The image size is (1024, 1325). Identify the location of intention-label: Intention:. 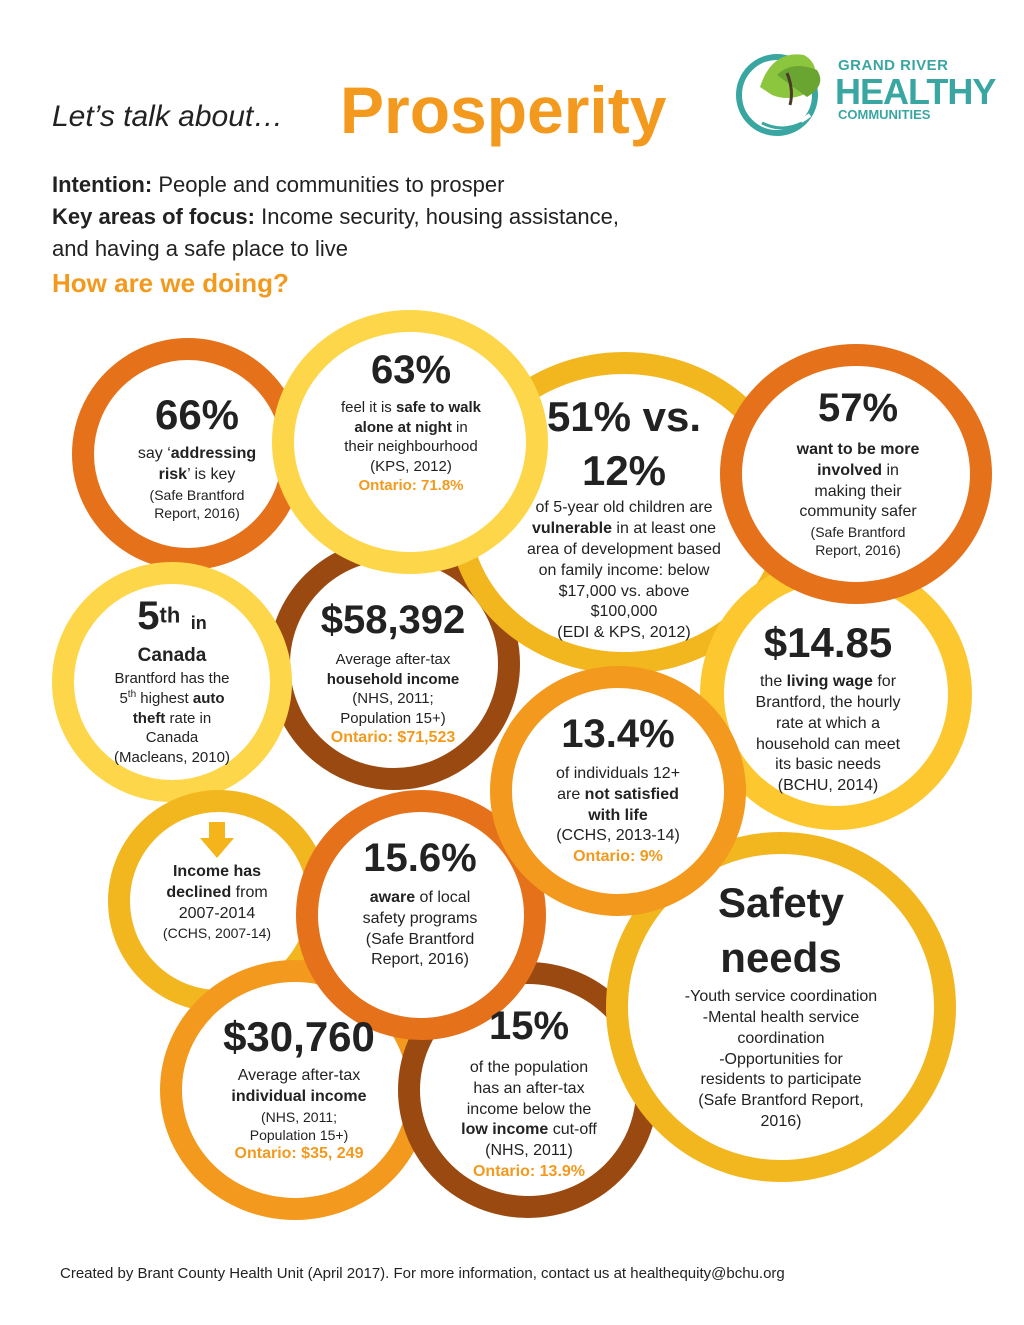
(102, 184).